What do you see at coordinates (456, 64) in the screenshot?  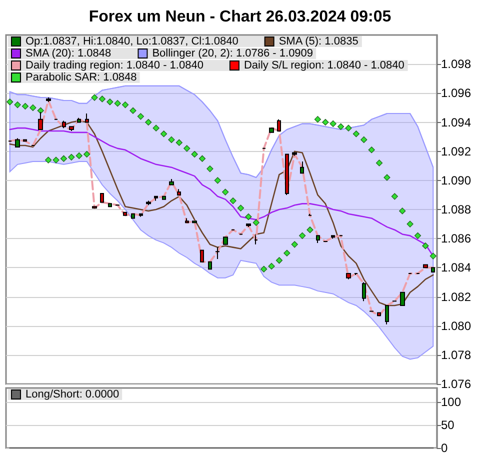 I see `y-tick-label: 1.098` at bounding box center [456, 64].